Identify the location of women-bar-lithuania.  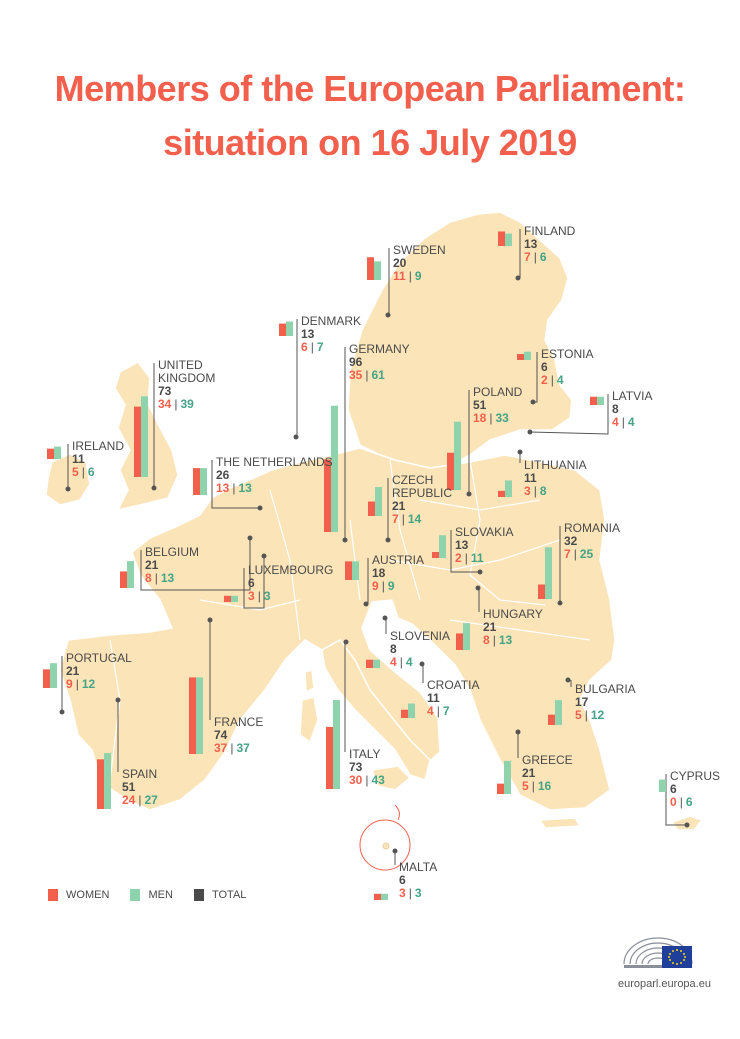
(501, 493).